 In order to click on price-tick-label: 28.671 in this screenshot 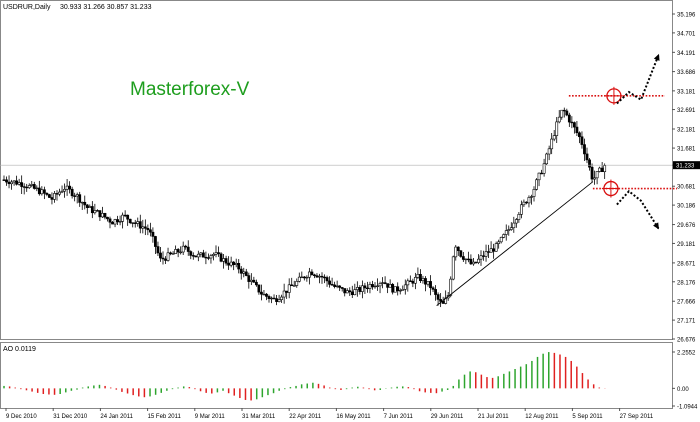, I will do `click(686, 264)`.